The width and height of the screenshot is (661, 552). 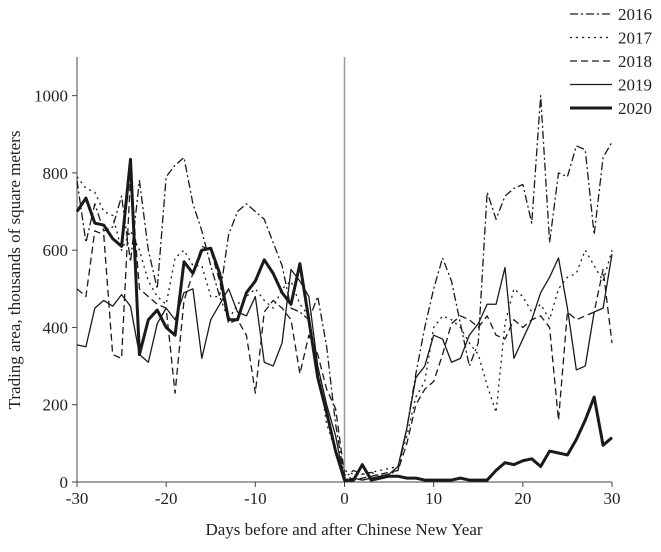 What do you see at coordinates (635, 61) in the screenshot?
I see `legend-label: 2018` at bounding box center [635, 61].